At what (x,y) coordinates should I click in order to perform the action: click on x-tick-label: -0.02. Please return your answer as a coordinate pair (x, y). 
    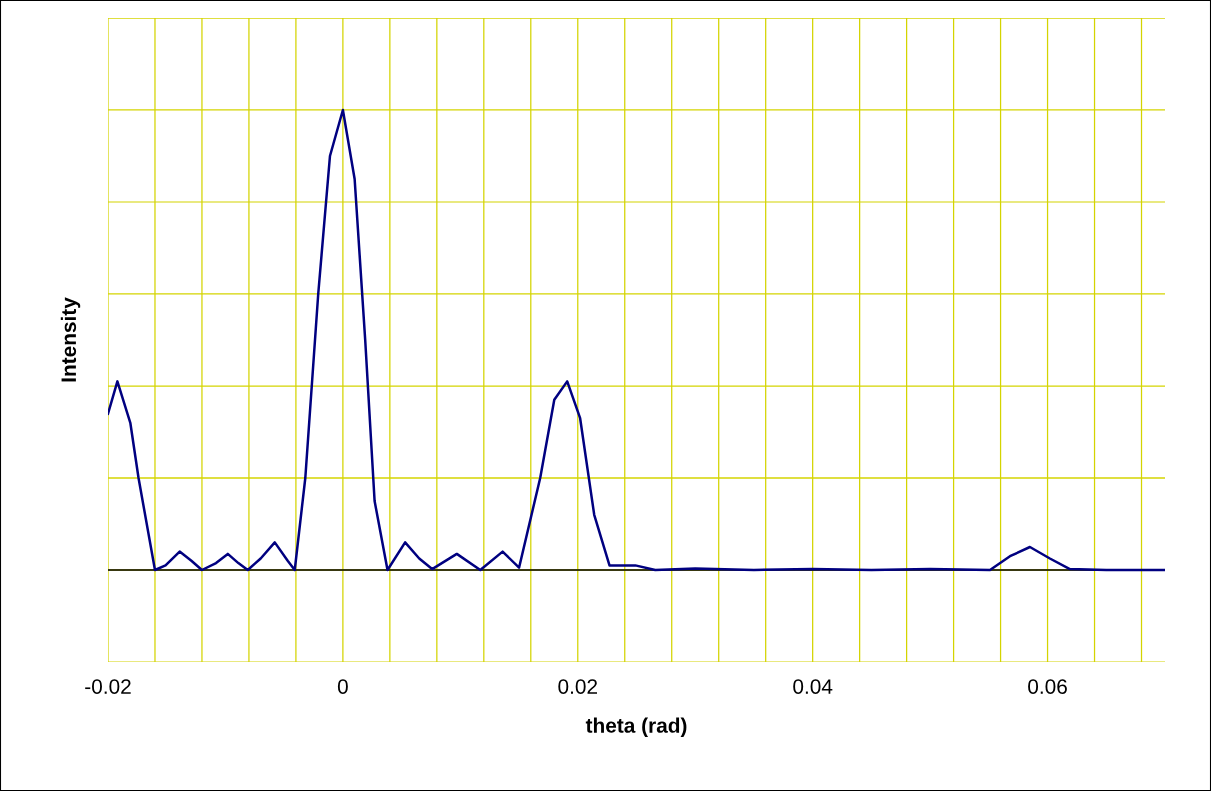
    Looking at the image, I should click on (108, 686).